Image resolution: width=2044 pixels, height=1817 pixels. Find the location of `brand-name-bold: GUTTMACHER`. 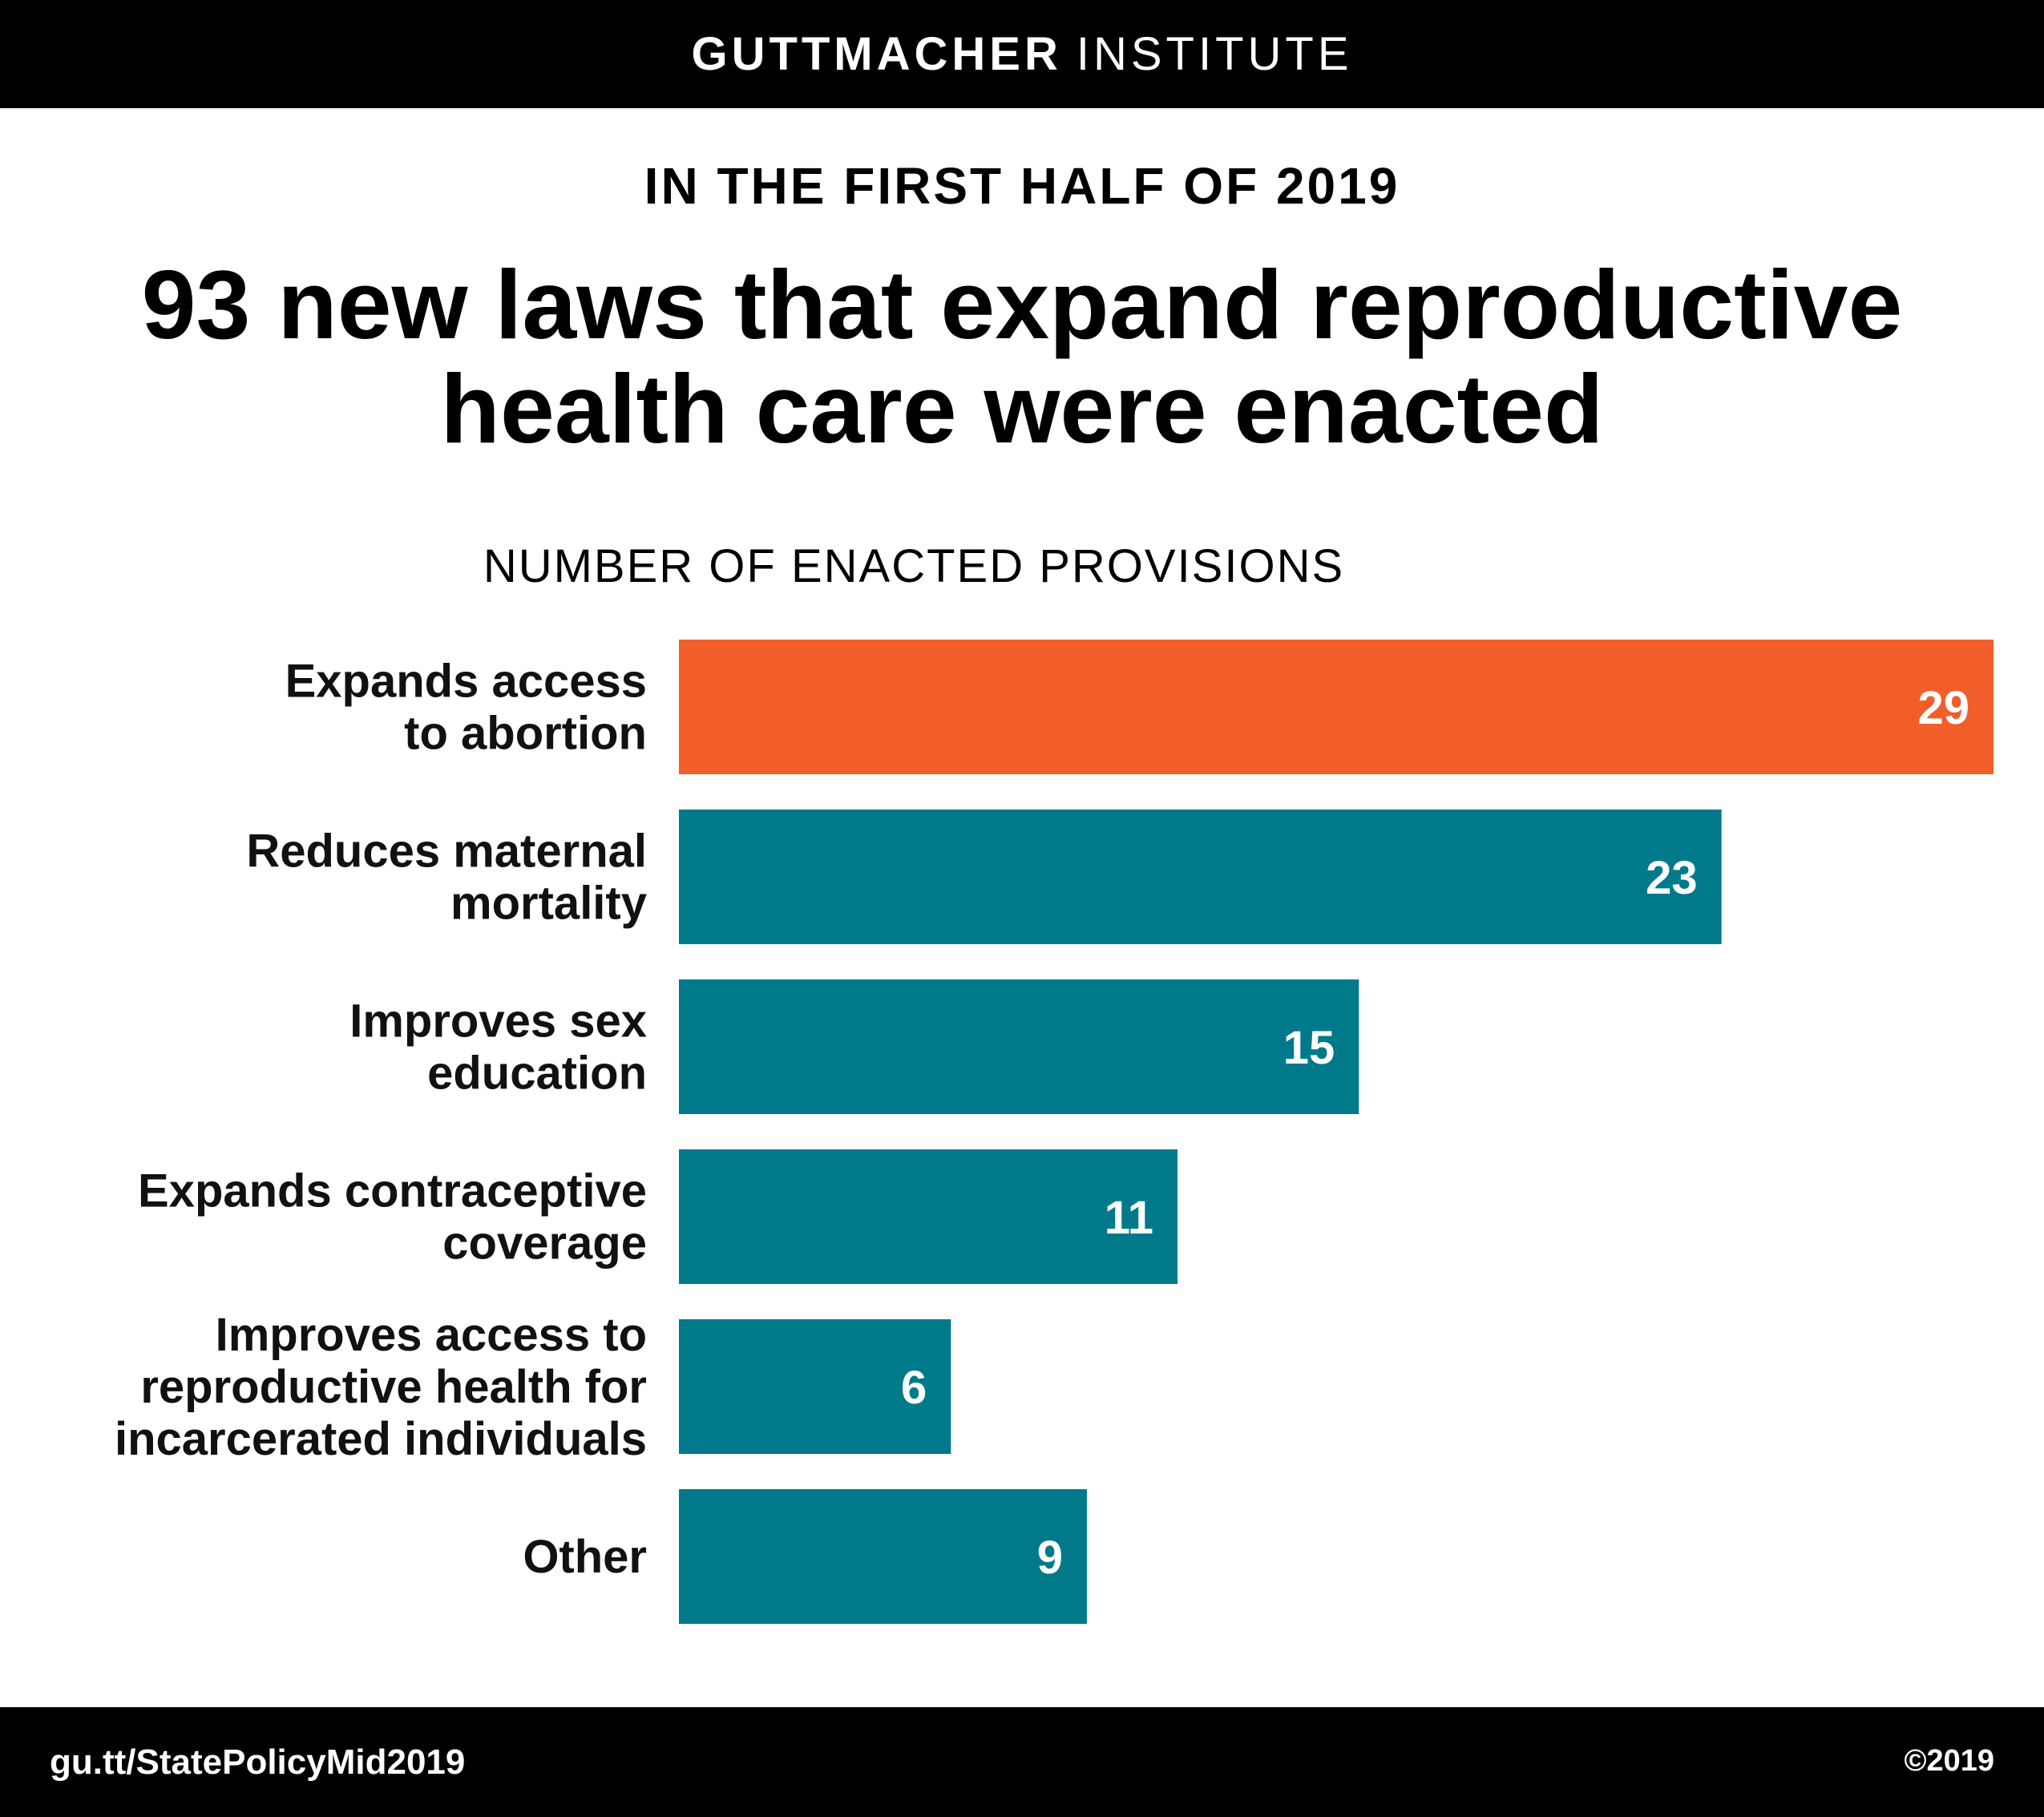

brand-name-bold: GUTTMACHER is located at coordinates (876, 54).